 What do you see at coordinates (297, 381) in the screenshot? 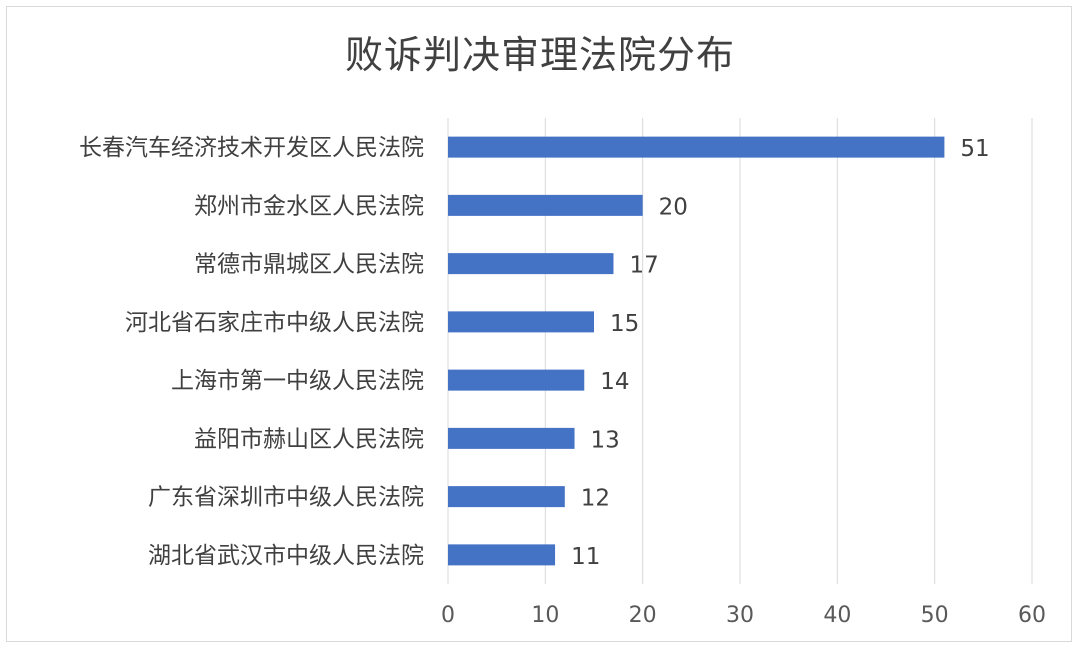
I see `category-label: 上海市第一中级人民法院` at bounding box center [297, 381].